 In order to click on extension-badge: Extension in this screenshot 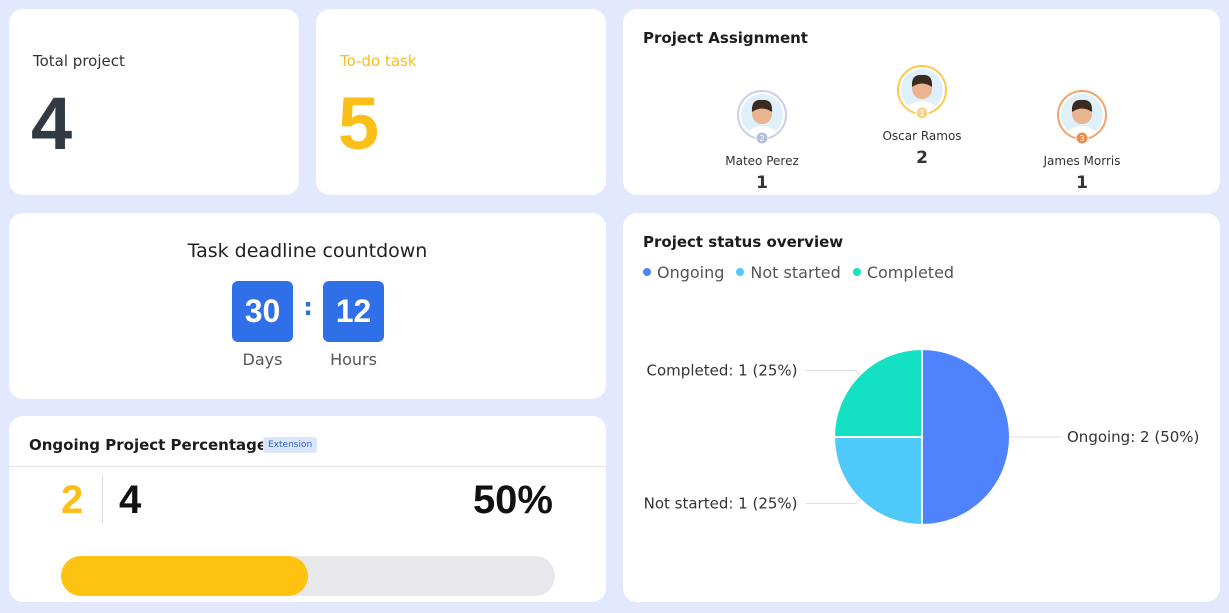, I will do `click(290, 445)`.